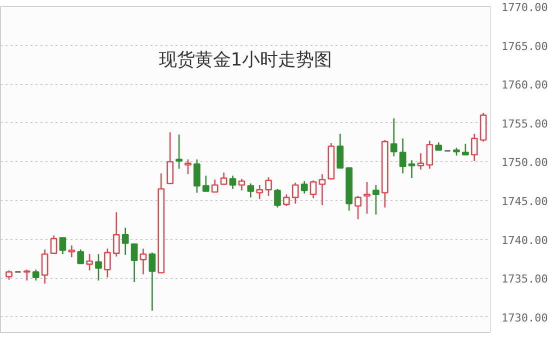 The image size is (550, 342). What do you see at coordinates (525, 85) in the screenshot?
I see `y-tick-label: 1760.00` at bounding box center [525, 85].